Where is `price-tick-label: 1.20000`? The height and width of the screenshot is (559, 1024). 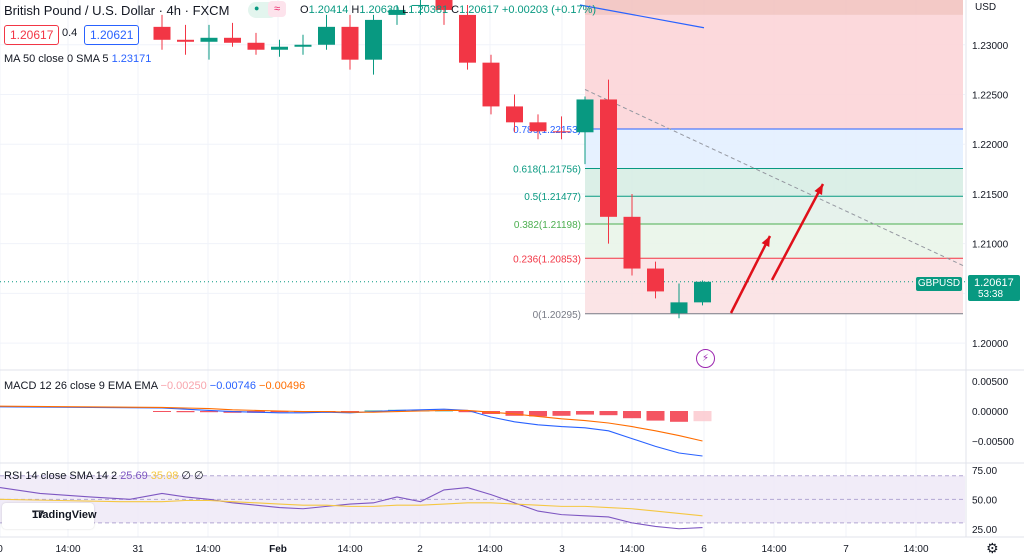
price-tick-label: 1.20000 is located at coordinates (990, 344).